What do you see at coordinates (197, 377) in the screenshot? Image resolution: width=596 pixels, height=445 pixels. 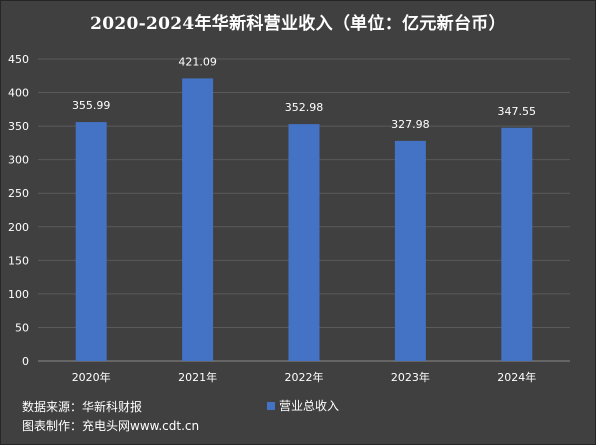 I see `x-tick-label: 2021年` at bounding box center [197, 377].